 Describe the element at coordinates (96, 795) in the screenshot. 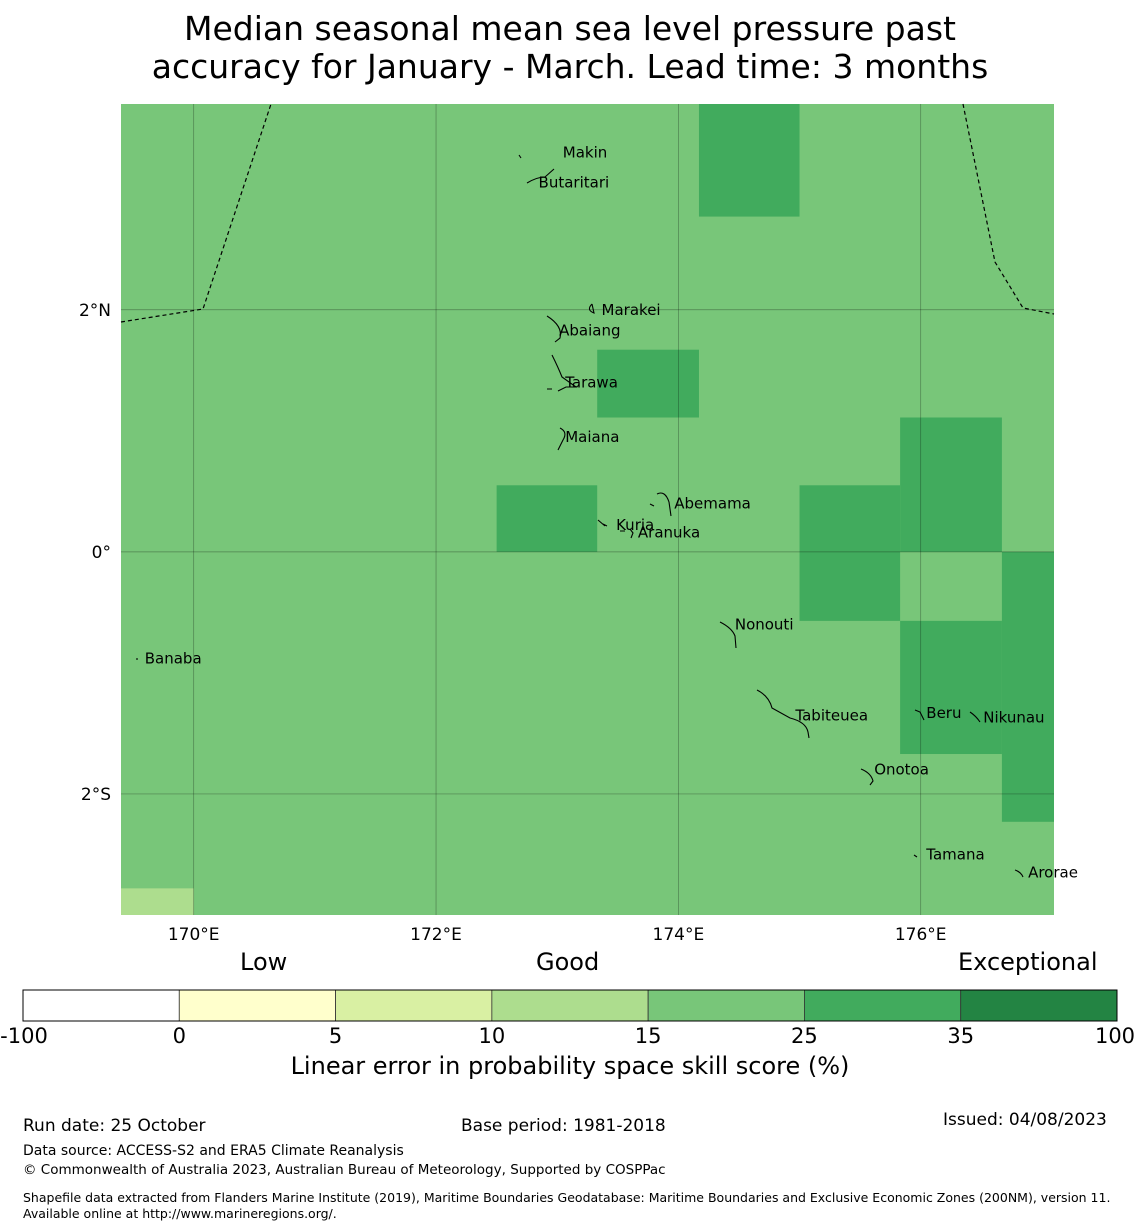

I see `y-tick-label: 2°S` at that location.